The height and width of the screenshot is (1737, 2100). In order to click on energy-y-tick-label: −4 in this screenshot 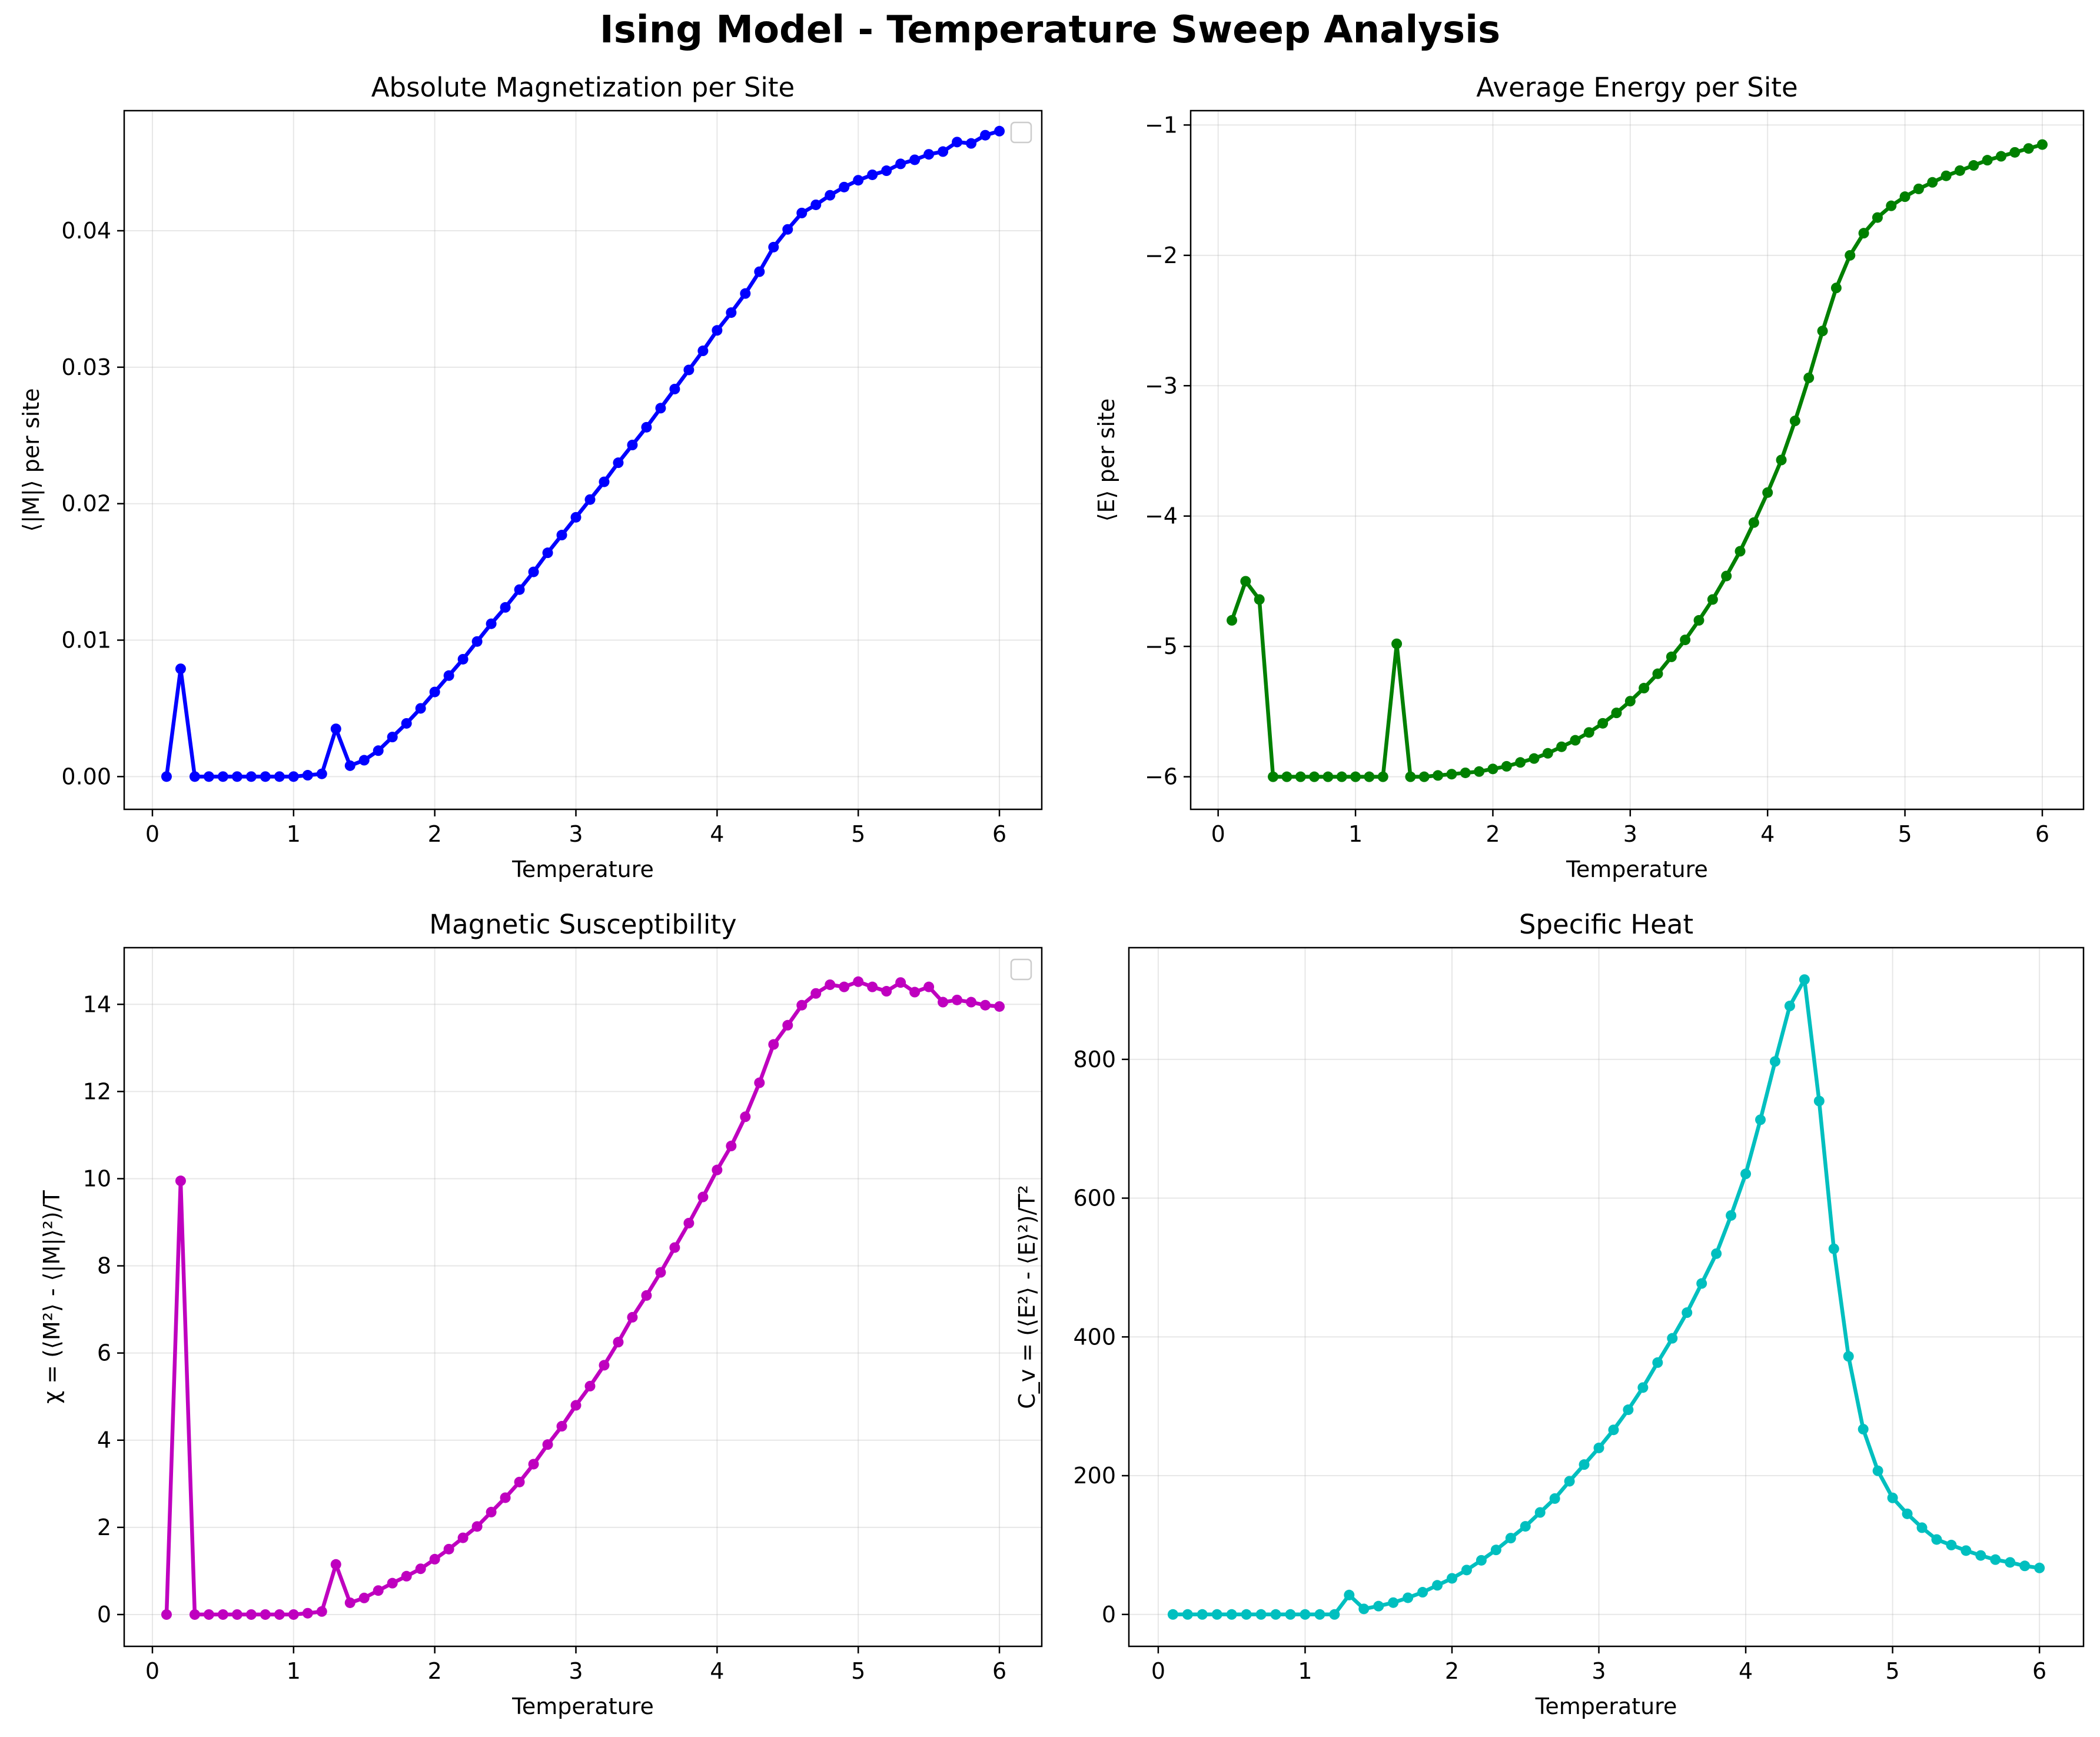, I will do `click(1161, 516)`.